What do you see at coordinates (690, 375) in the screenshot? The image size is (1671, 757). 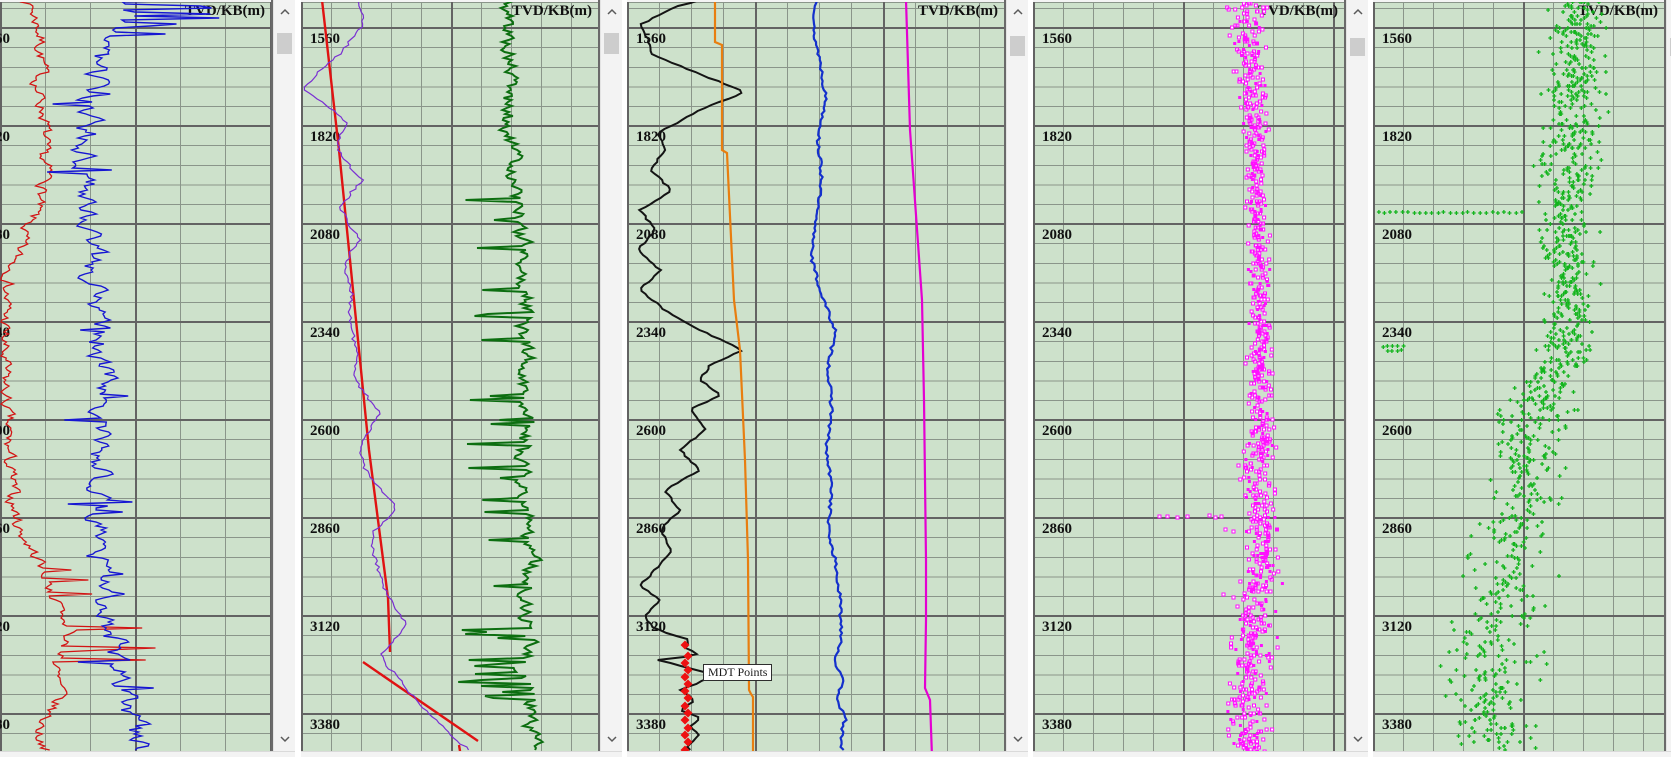 I see `black-log-curve` at bounding box center [690, 375].